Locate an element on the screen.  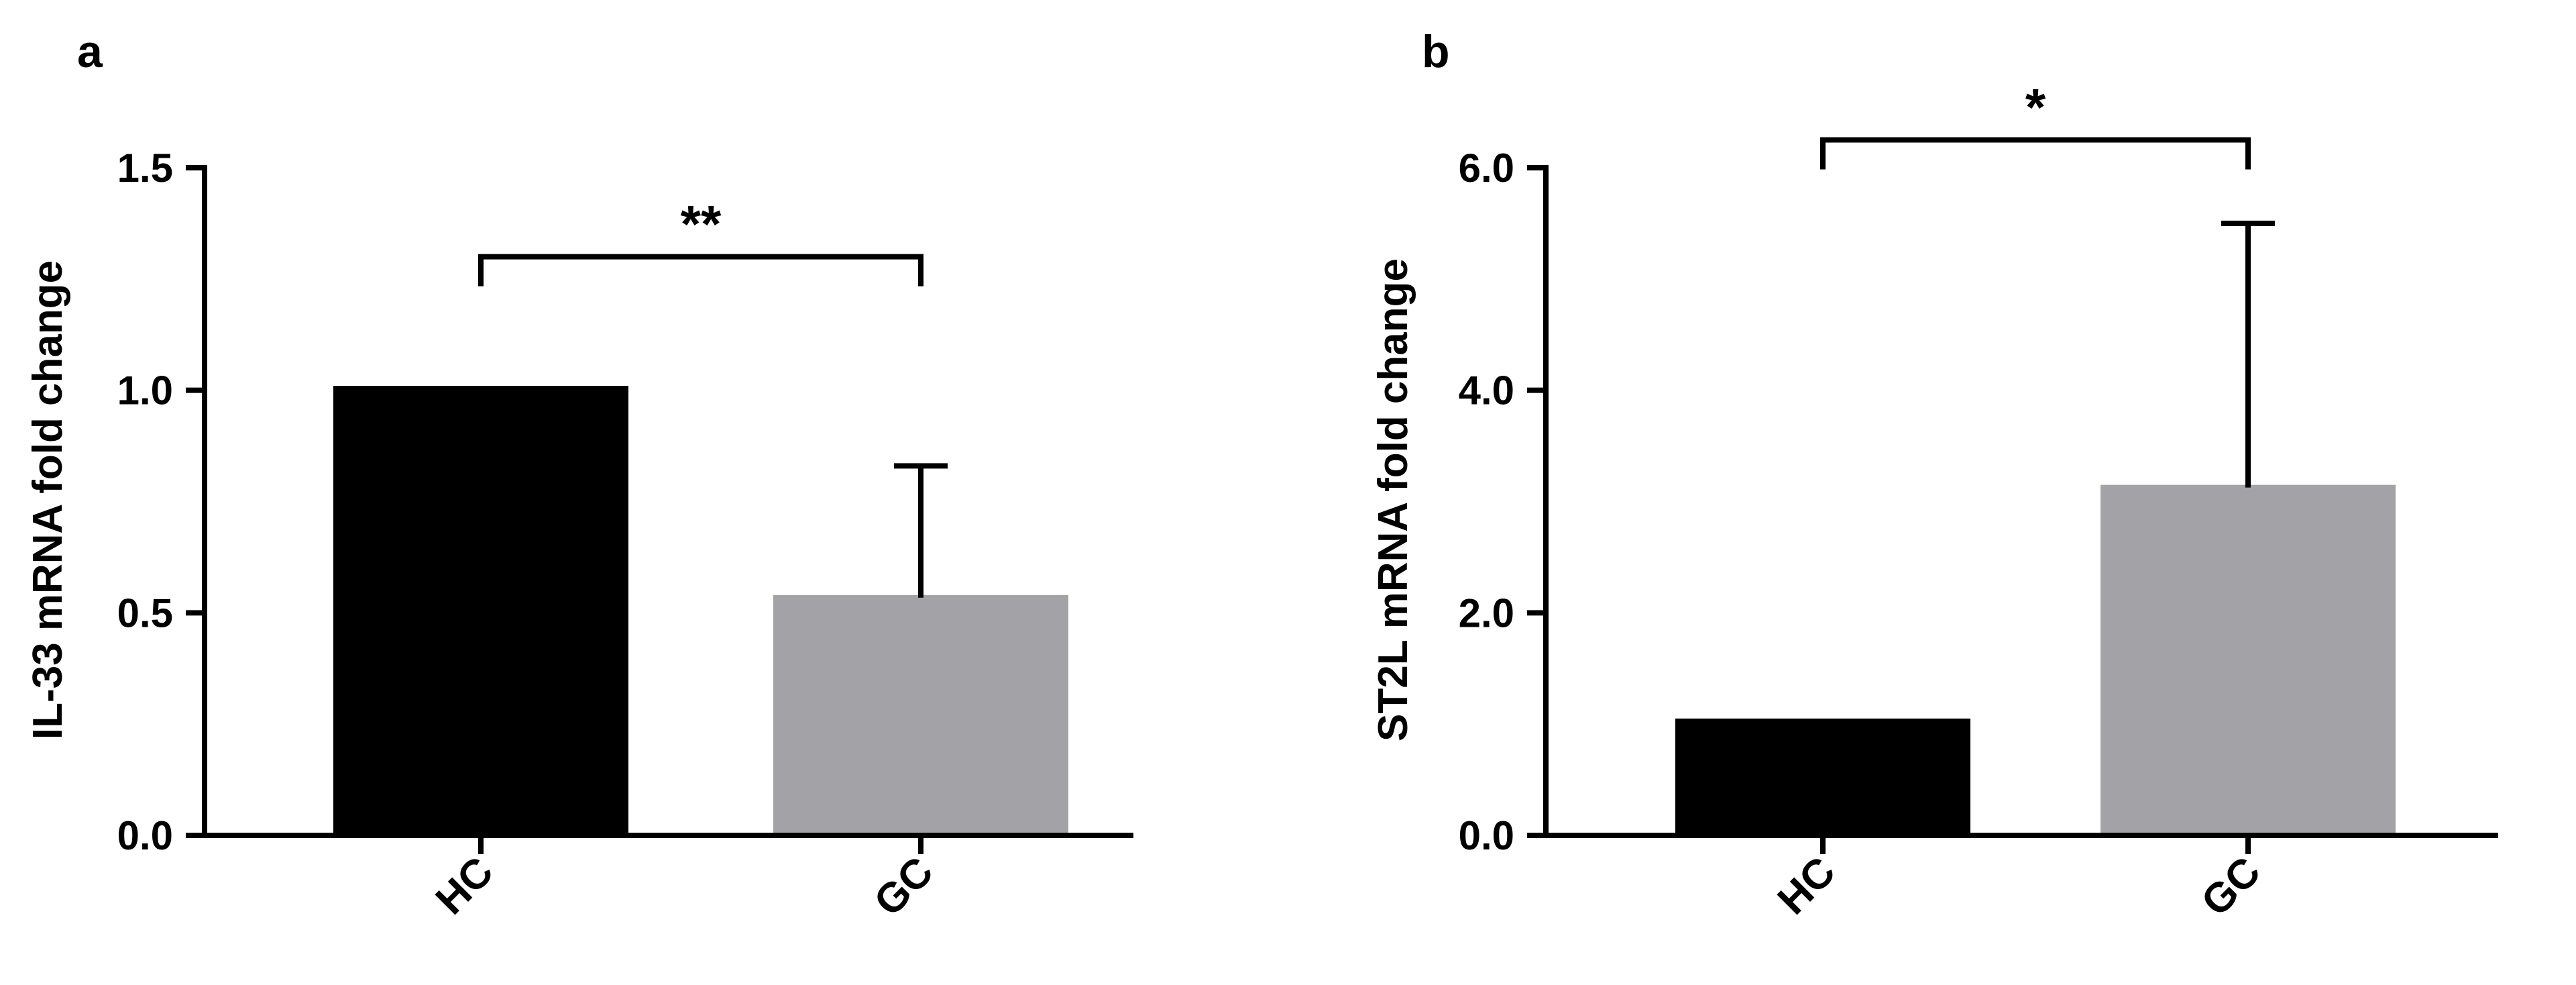
y-axis-title: IL-33 mRNA fold change is located at coordinates (48, 500).